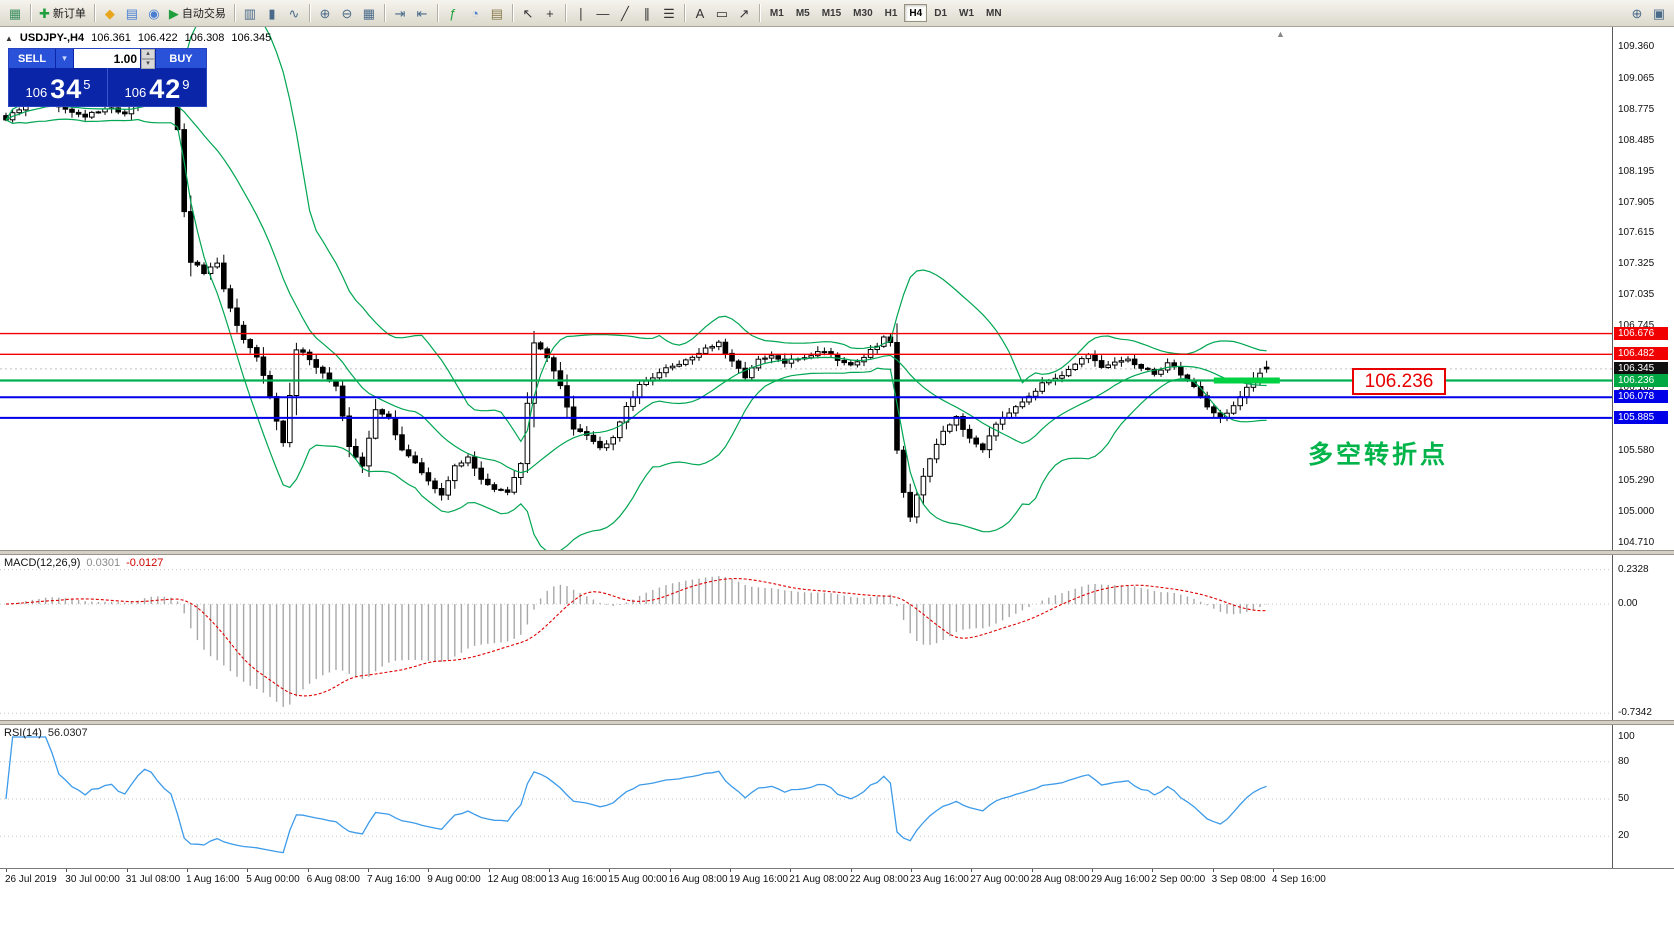  Describe the element at coordinates (69, 14) in the screenshot. I see `new-order-button-label: 新订单` at that location.